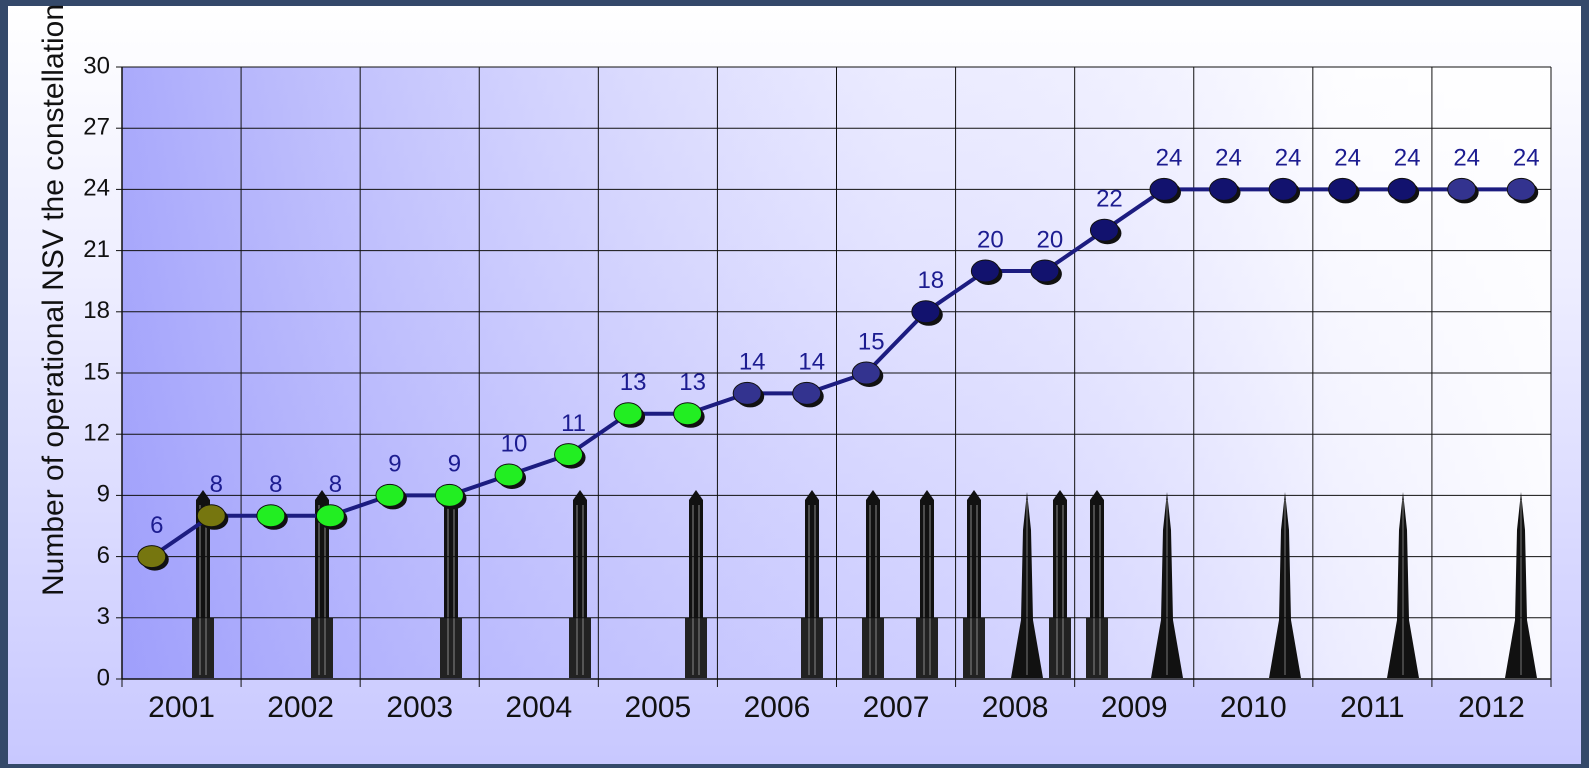 The width and height of the screenshot is (1589, 768). Describe the element at coordinates (658, 707) in the screenshot. I see `x-tick-label: 2005` at that location.